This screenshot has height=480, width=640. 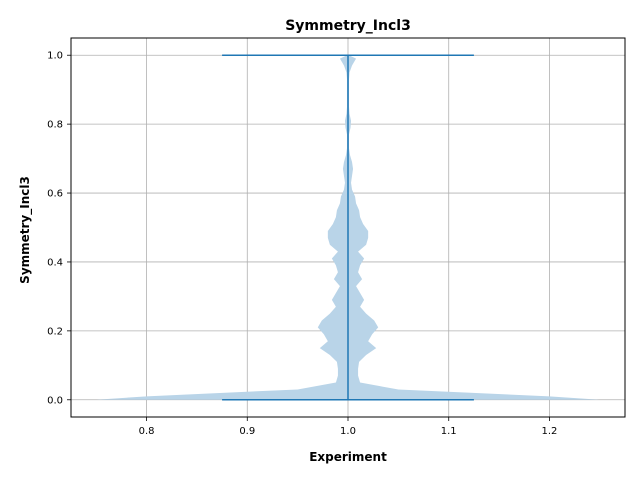 I want to click on x-tick-label: 0.8, so click(x=147, y=431).